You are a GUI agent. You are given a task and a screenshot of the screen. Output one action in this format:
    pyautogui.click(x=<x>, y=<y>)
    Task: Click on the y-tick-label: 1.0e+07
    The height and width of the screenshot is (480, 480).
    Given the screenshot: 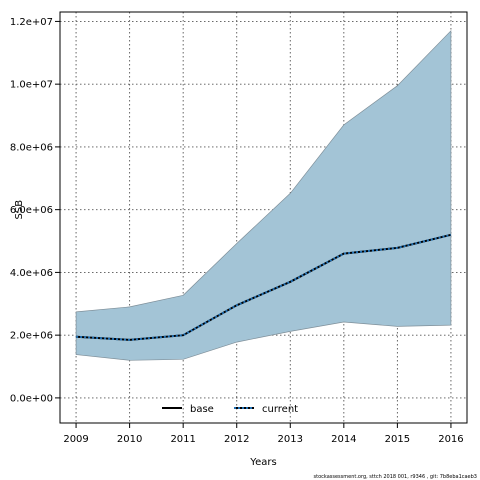 What is the action you would take?
    pyautogui.click(x=31, y=85)
    